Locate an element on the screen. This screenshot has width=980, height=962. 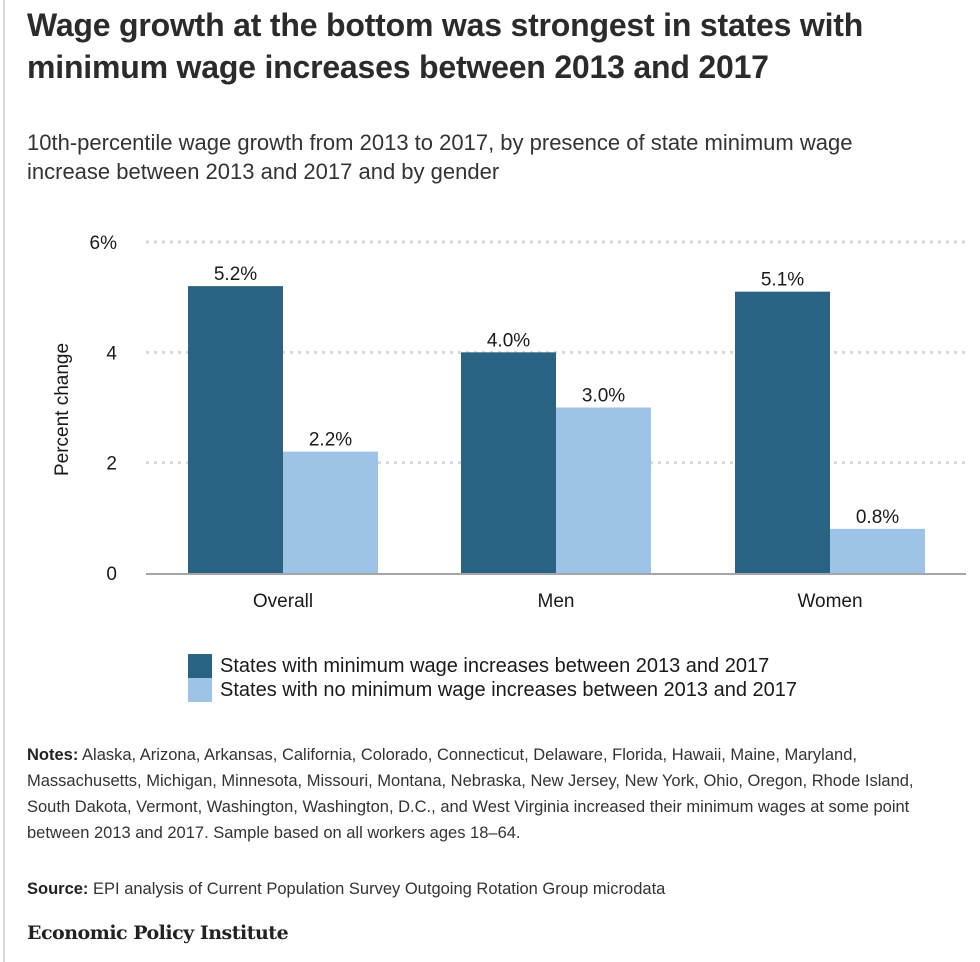
y-tick-label: 4 is located at coordinates (111, 353).